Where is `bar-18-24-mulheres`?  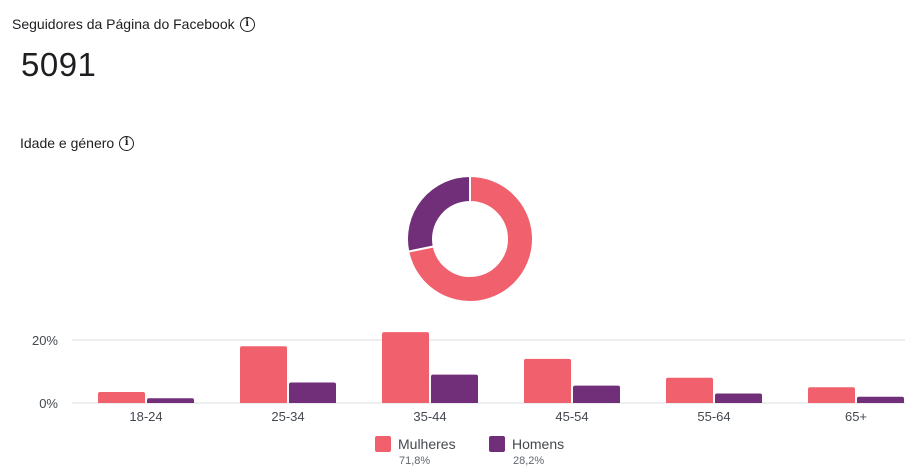 bar-18-24-mulheres is located at coordinates (121, 397).